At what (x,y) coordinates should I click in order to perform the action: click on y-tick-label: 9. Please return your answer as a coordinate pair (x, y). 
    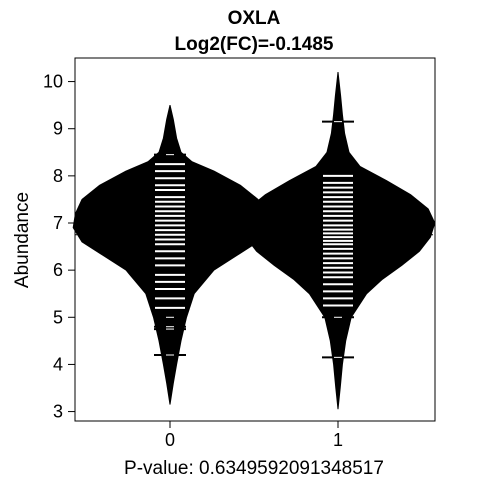
    Looking at the image, I should click on (58, 129).